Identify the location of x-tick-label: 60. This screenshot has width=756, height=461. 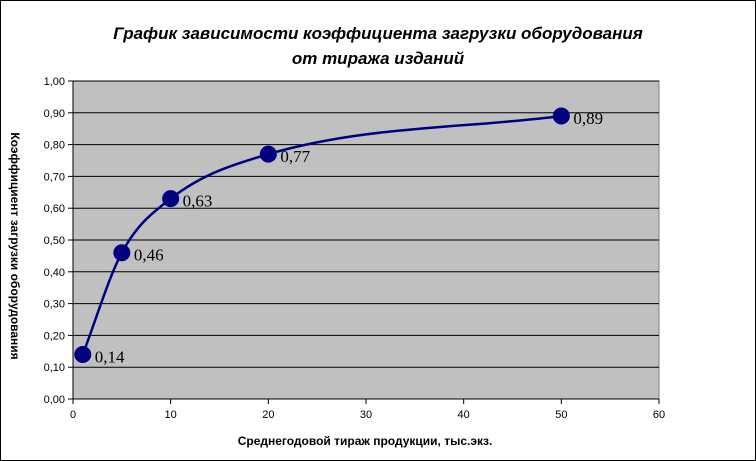
(659, 415).